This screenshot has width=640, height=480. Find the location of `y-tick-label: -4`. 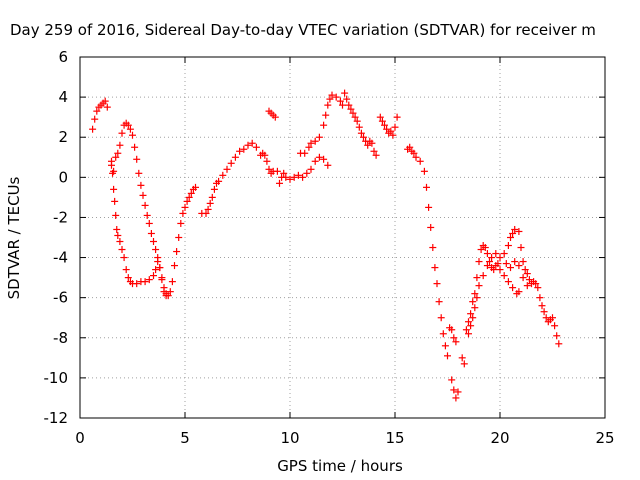

y-tick-label: -4 is located at coordinates (60, 258).